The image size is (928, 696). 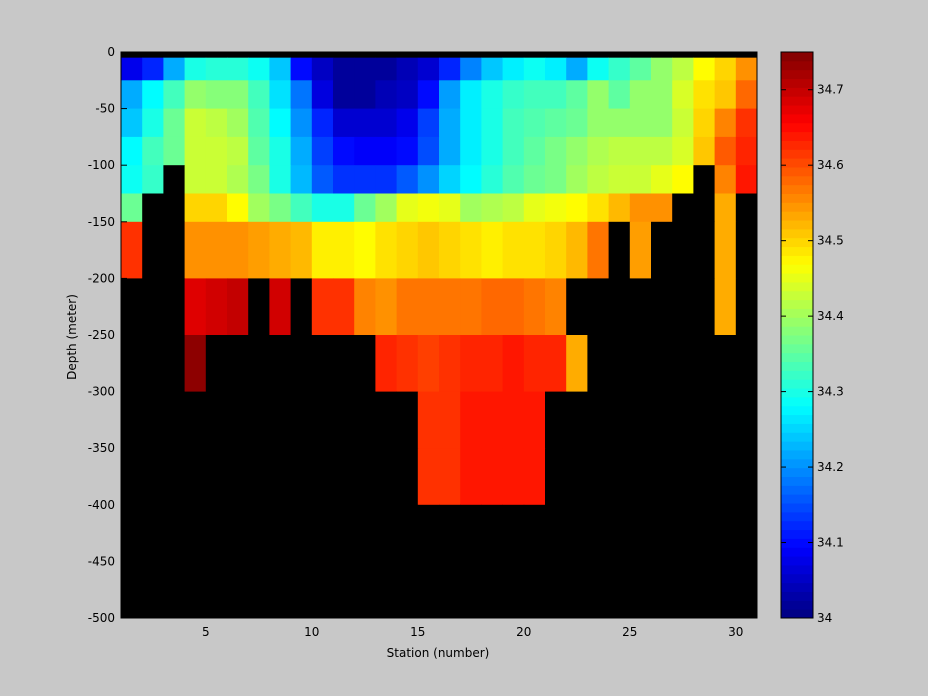 I want to click on y-tick-label: -150, so click(x=101, y=222).